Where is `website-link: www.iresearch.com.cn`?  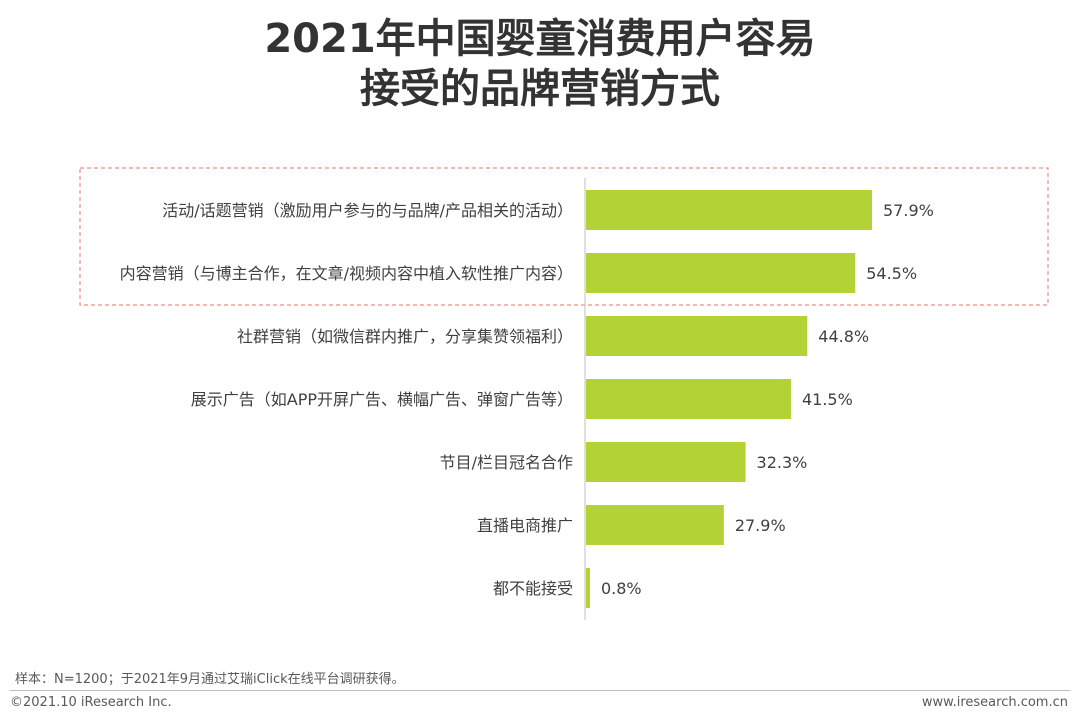
website-link: www.iresearch.com.cn is located at coordinates (994, 702).